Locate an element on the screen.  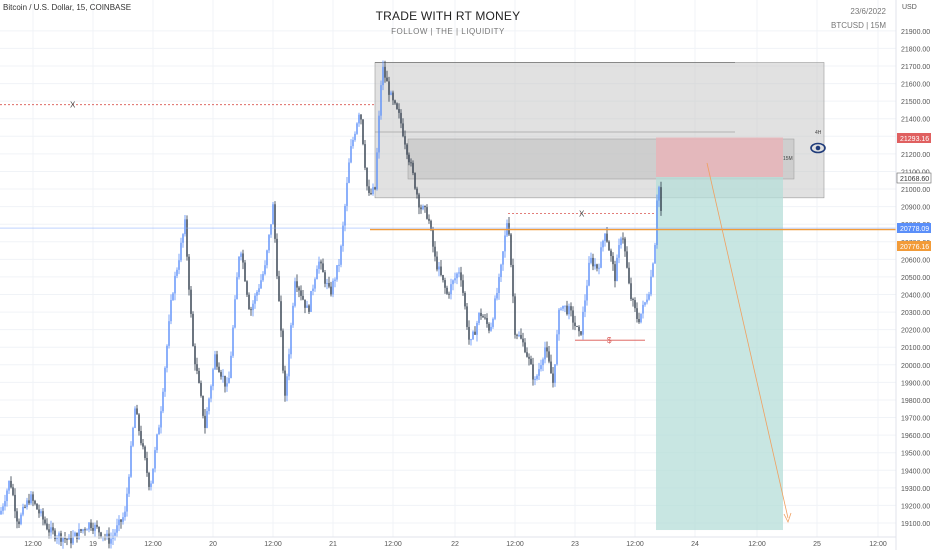
price-tick-label: 20900.00 is located at coordinates (915, 208).